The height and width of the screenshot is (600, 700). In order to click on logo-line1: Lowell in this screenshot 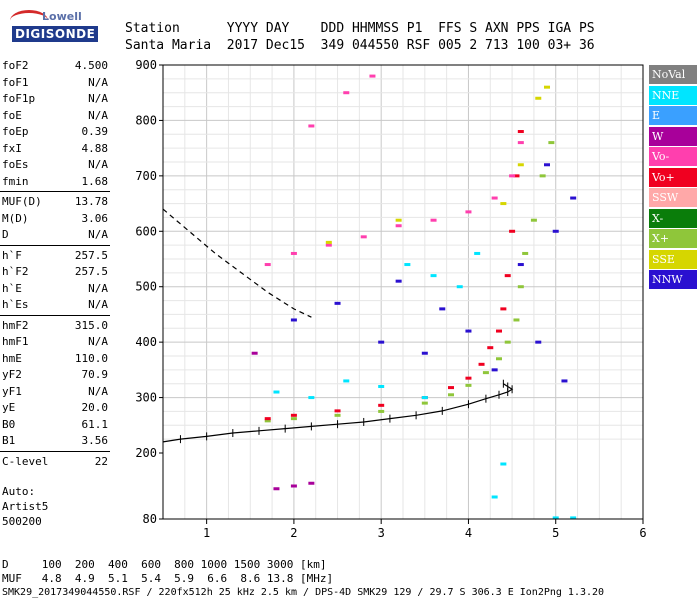, I will do `click(62, 16)`.